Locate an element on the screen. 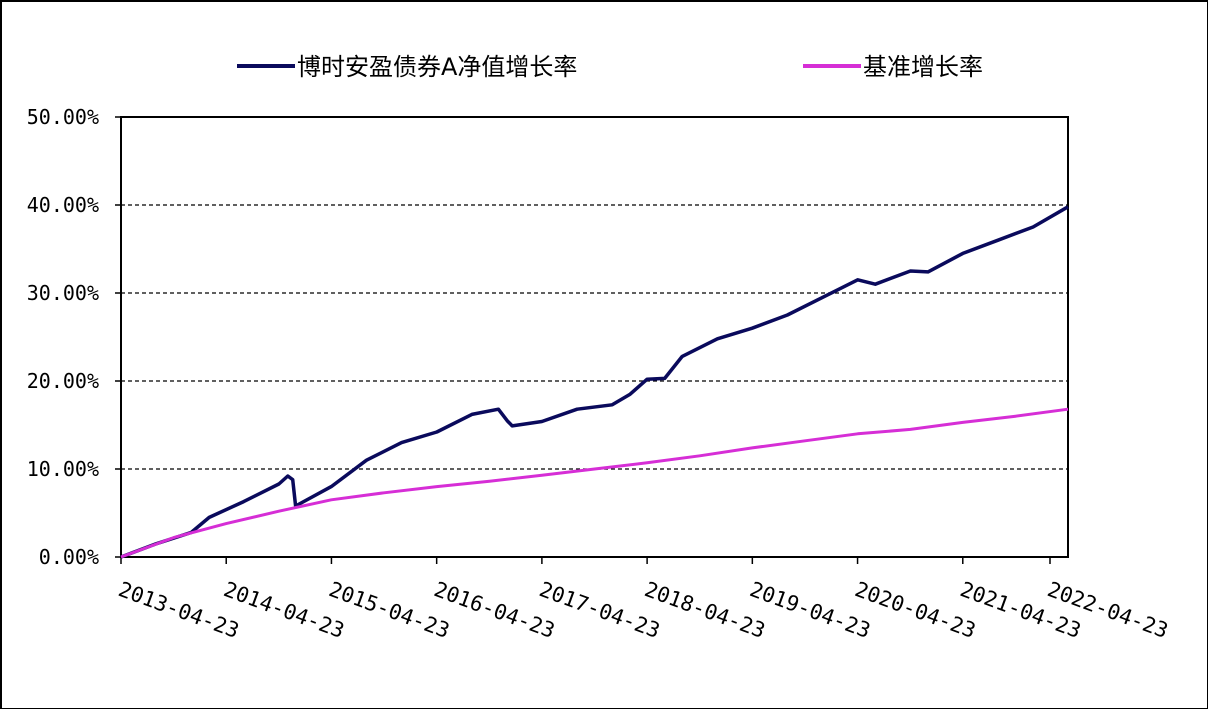 This screenshot has width=1210, height=711. y-axis: 0.00% 10.00% 20.00% 30.00% 40.00% 50.00% is located at coordinates (74, 337).